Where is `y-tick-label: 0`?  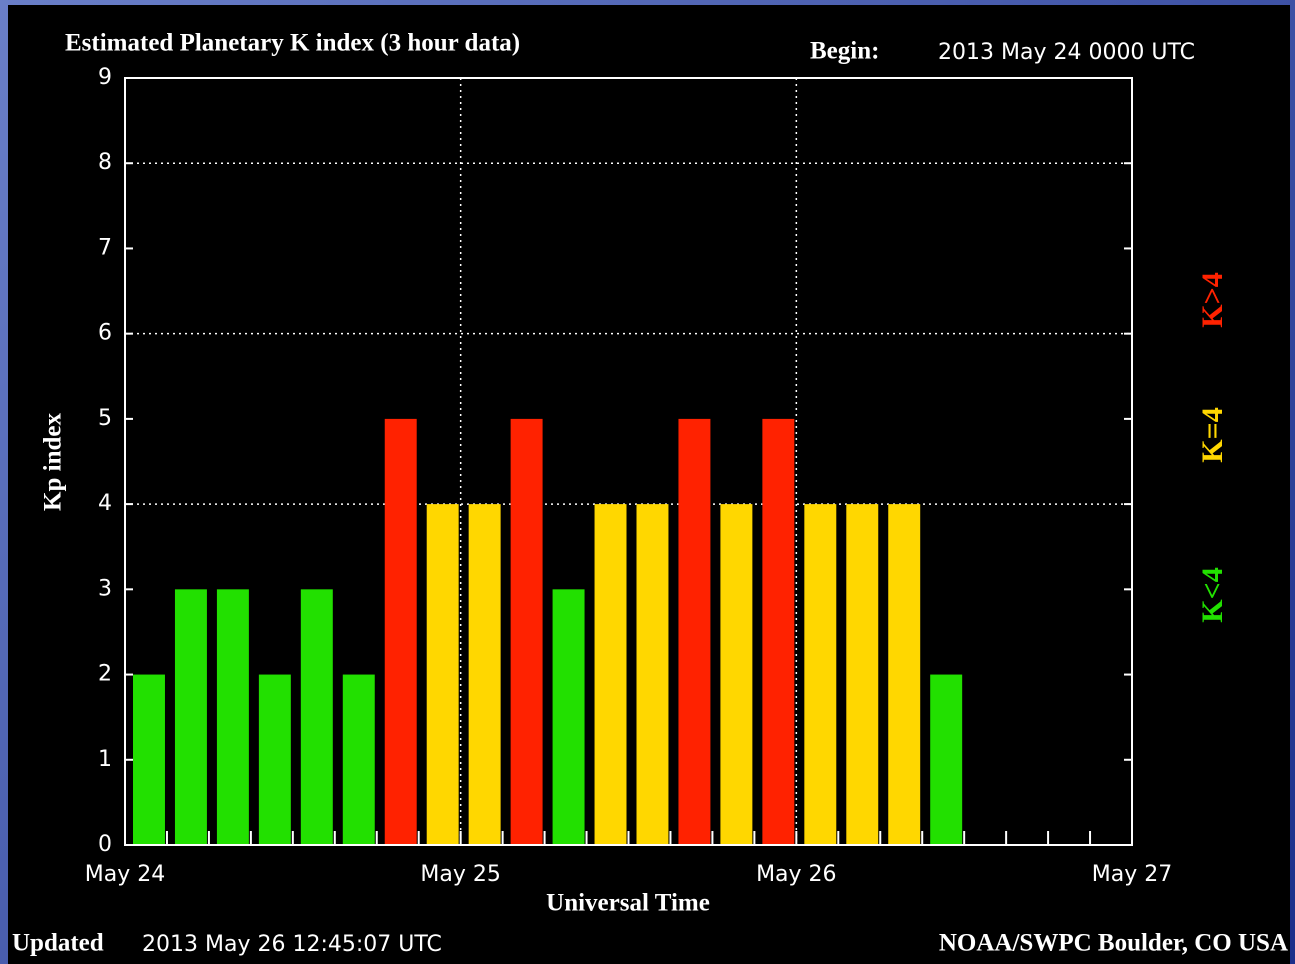 y-tick-label: 0 is located at coordinates (105, 844).